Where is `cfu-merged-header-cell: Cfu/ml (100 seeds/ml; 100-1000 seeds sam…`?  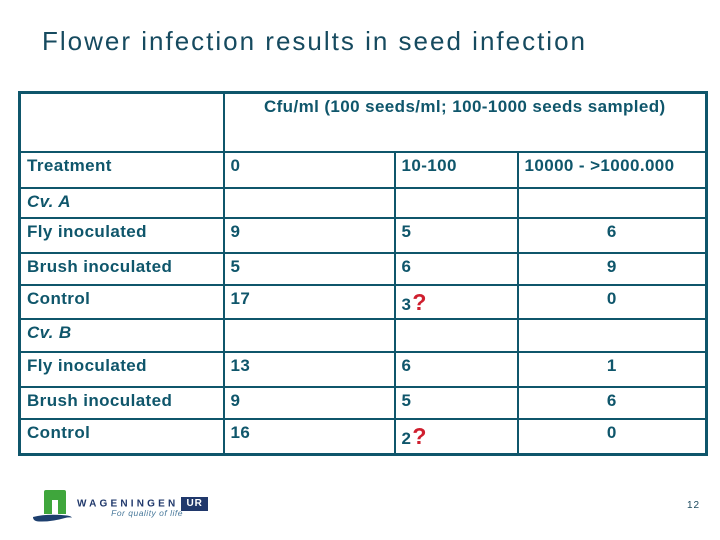
cfu-merged-header-cell: Cfu/ml (100 seeds/ml; 100-1000 seeds sam… is located at coordinates (465, 122).